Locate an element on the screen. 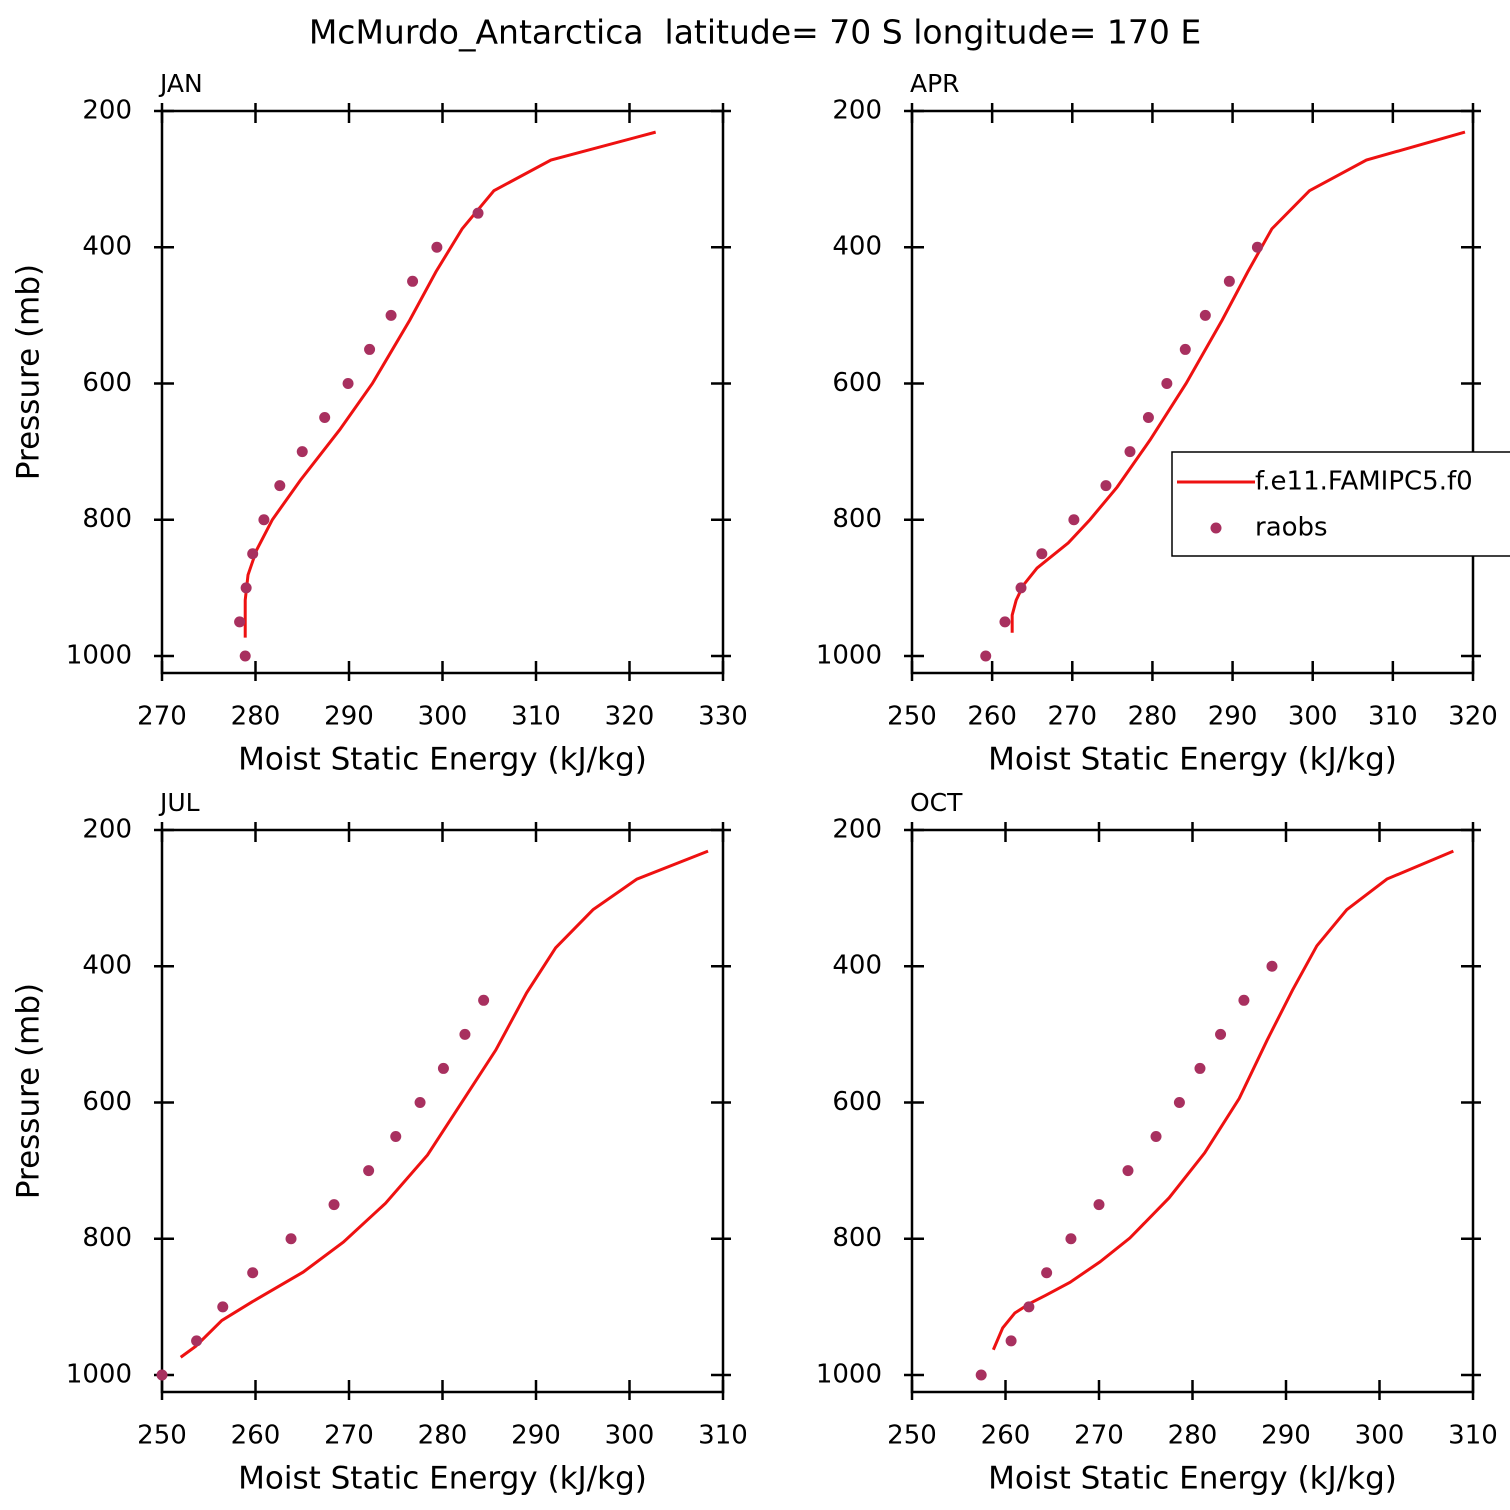  x-tick-label: 330 is located at coordinates (723, 717).